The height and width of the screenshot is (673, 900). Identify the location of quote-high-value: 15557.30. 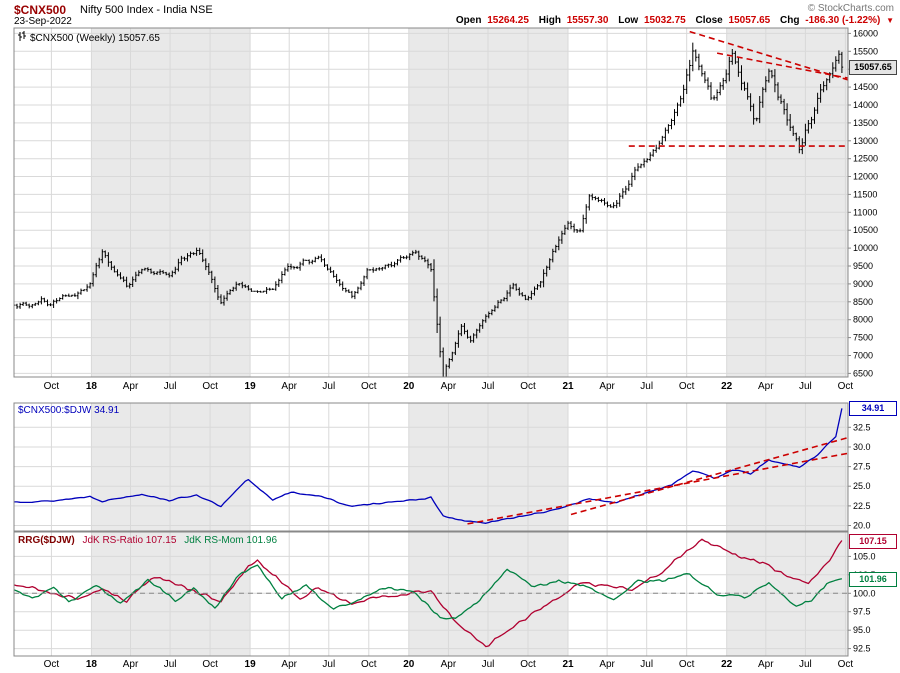
(587, 20).